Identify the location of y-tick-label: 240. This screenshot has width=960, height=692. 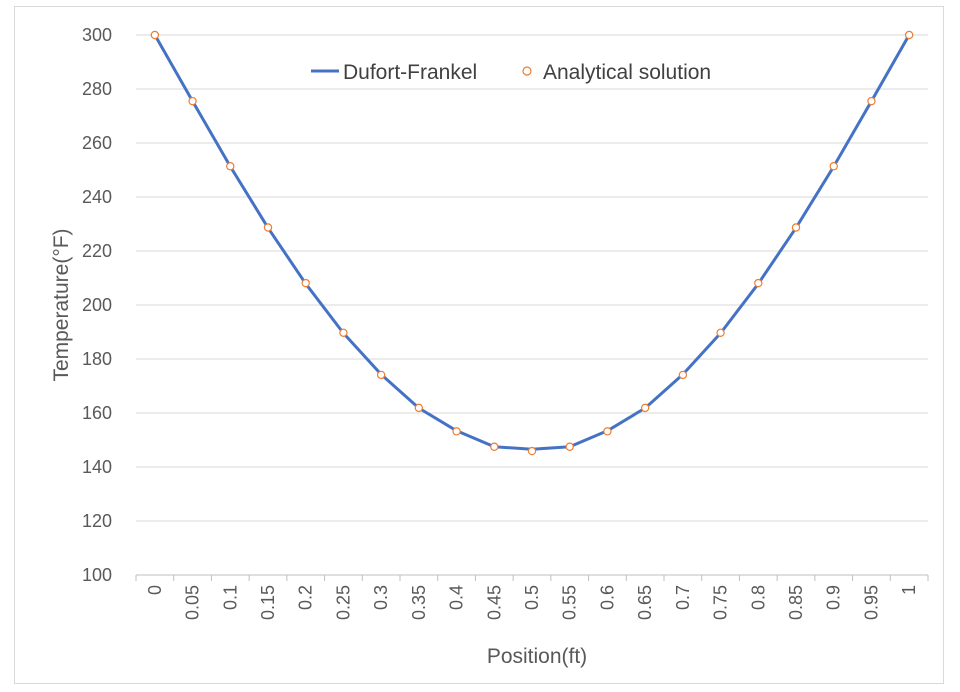
(97, 197).